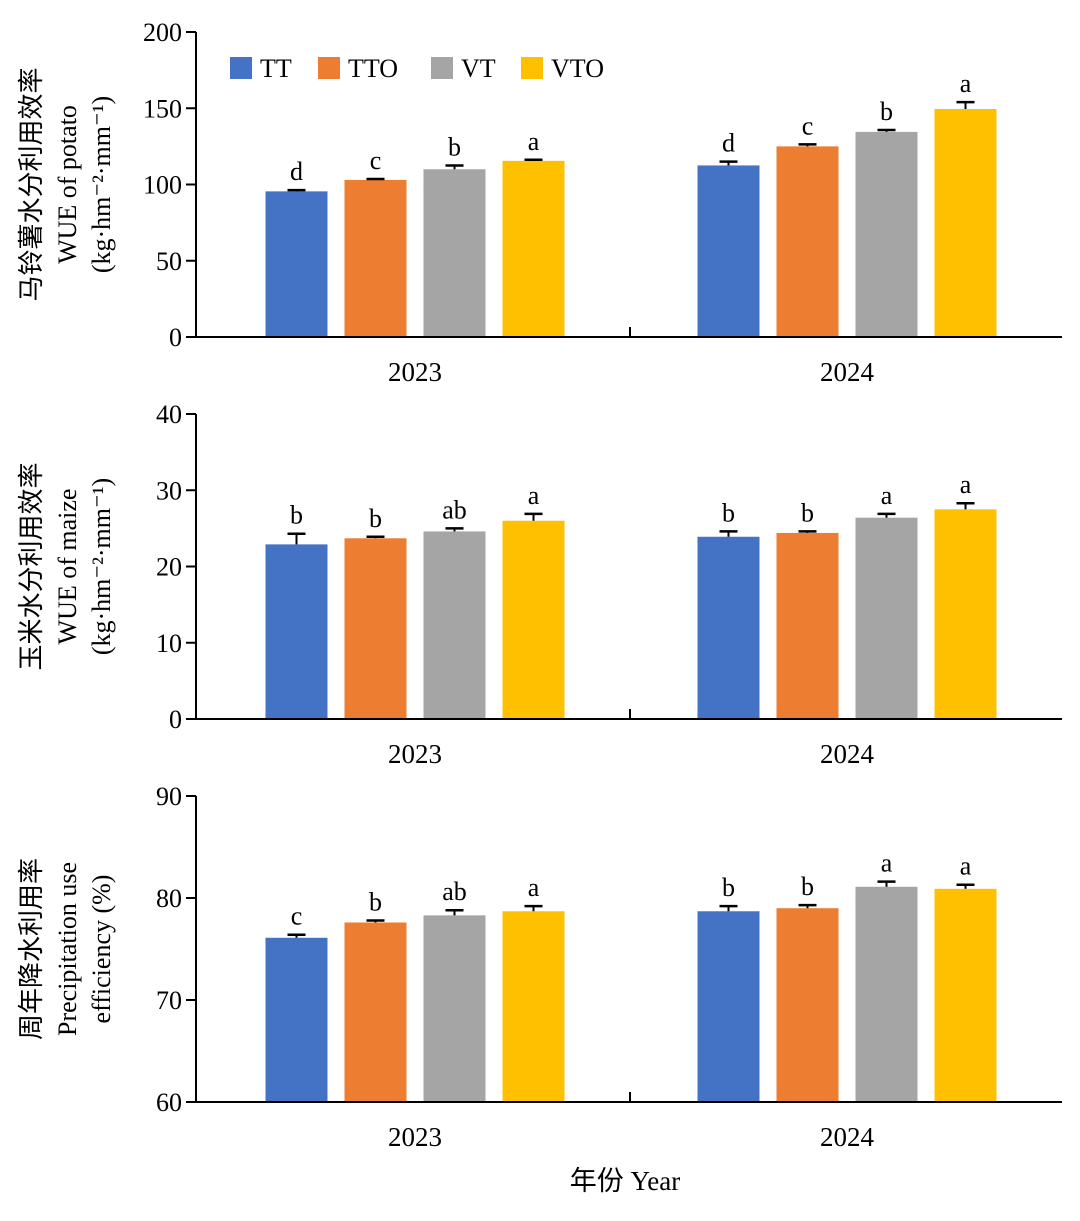 The height and width of the screenshot is (1221, 1080). What do you see at coordinates (162, 32) in the screenshot?
I see `y-tick-label: 200` at bounding box center [162, 32].